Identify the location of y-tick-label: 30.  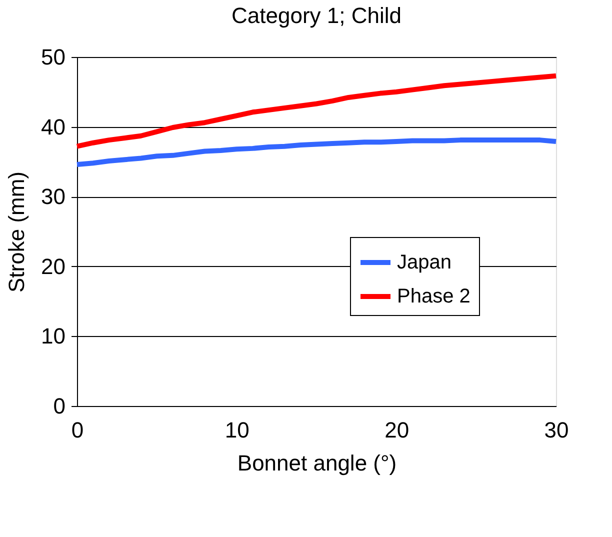
(53, 197).